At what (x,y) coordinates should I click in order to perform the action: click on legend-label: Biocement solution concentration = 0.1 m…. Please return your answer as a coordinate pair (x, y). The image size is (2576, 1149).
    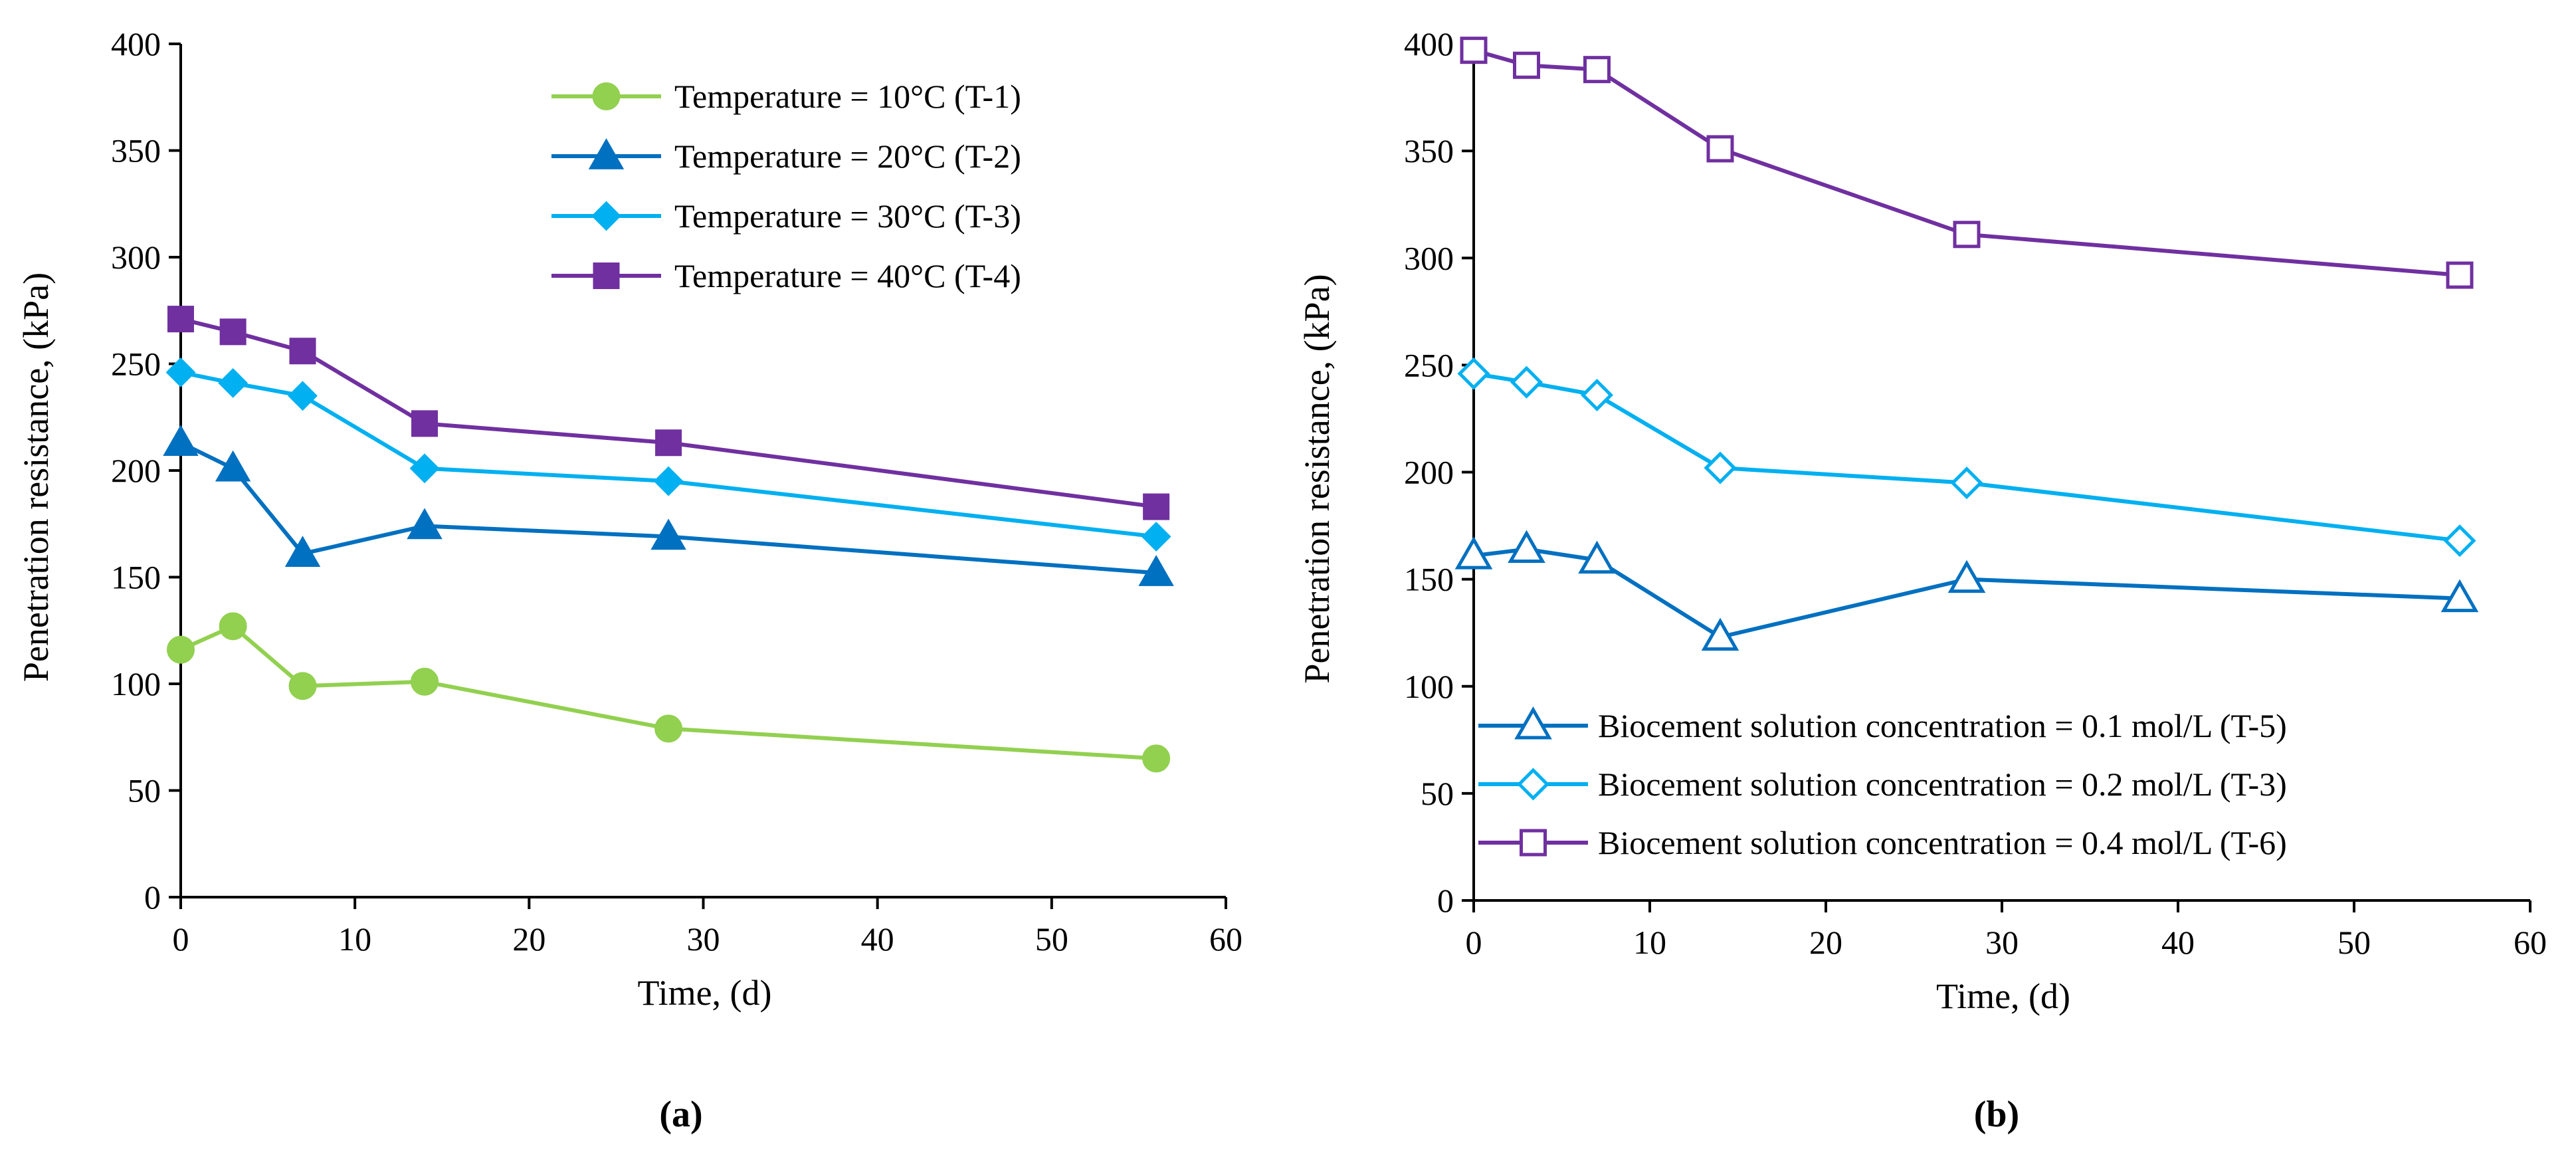
    Looking at the image, I should click on (1943, 725).